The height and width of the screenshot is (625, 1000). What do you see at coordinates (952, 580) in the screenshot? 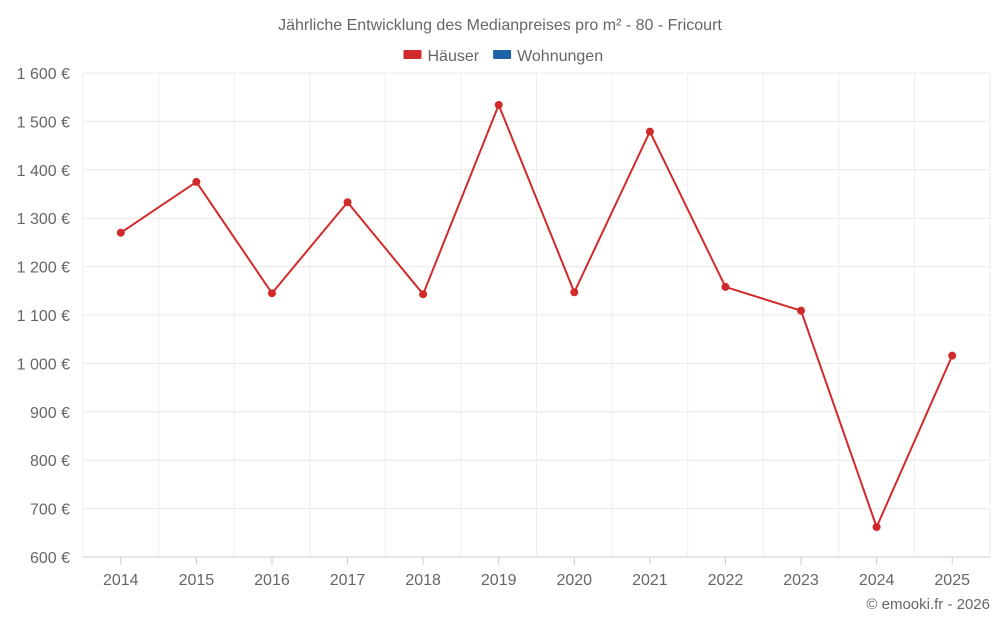
I see `x-tick-label: 2025` at bounding box center [952, 580].